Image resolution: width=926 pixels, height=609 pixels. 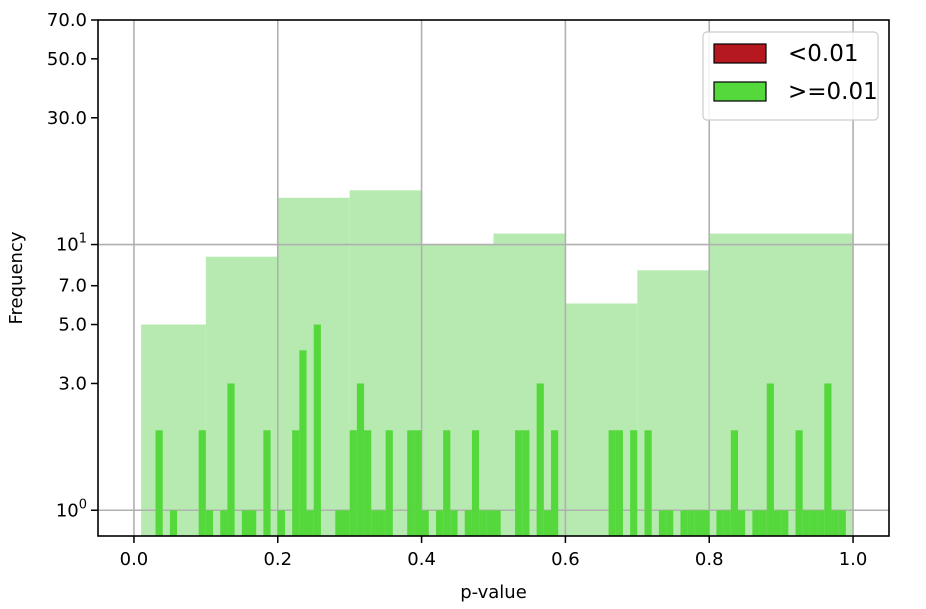 What do you see at coordinates (67, 59) in the screenshot?
I see `y-tick-label: 50.0` at bounding box center [67, 59].